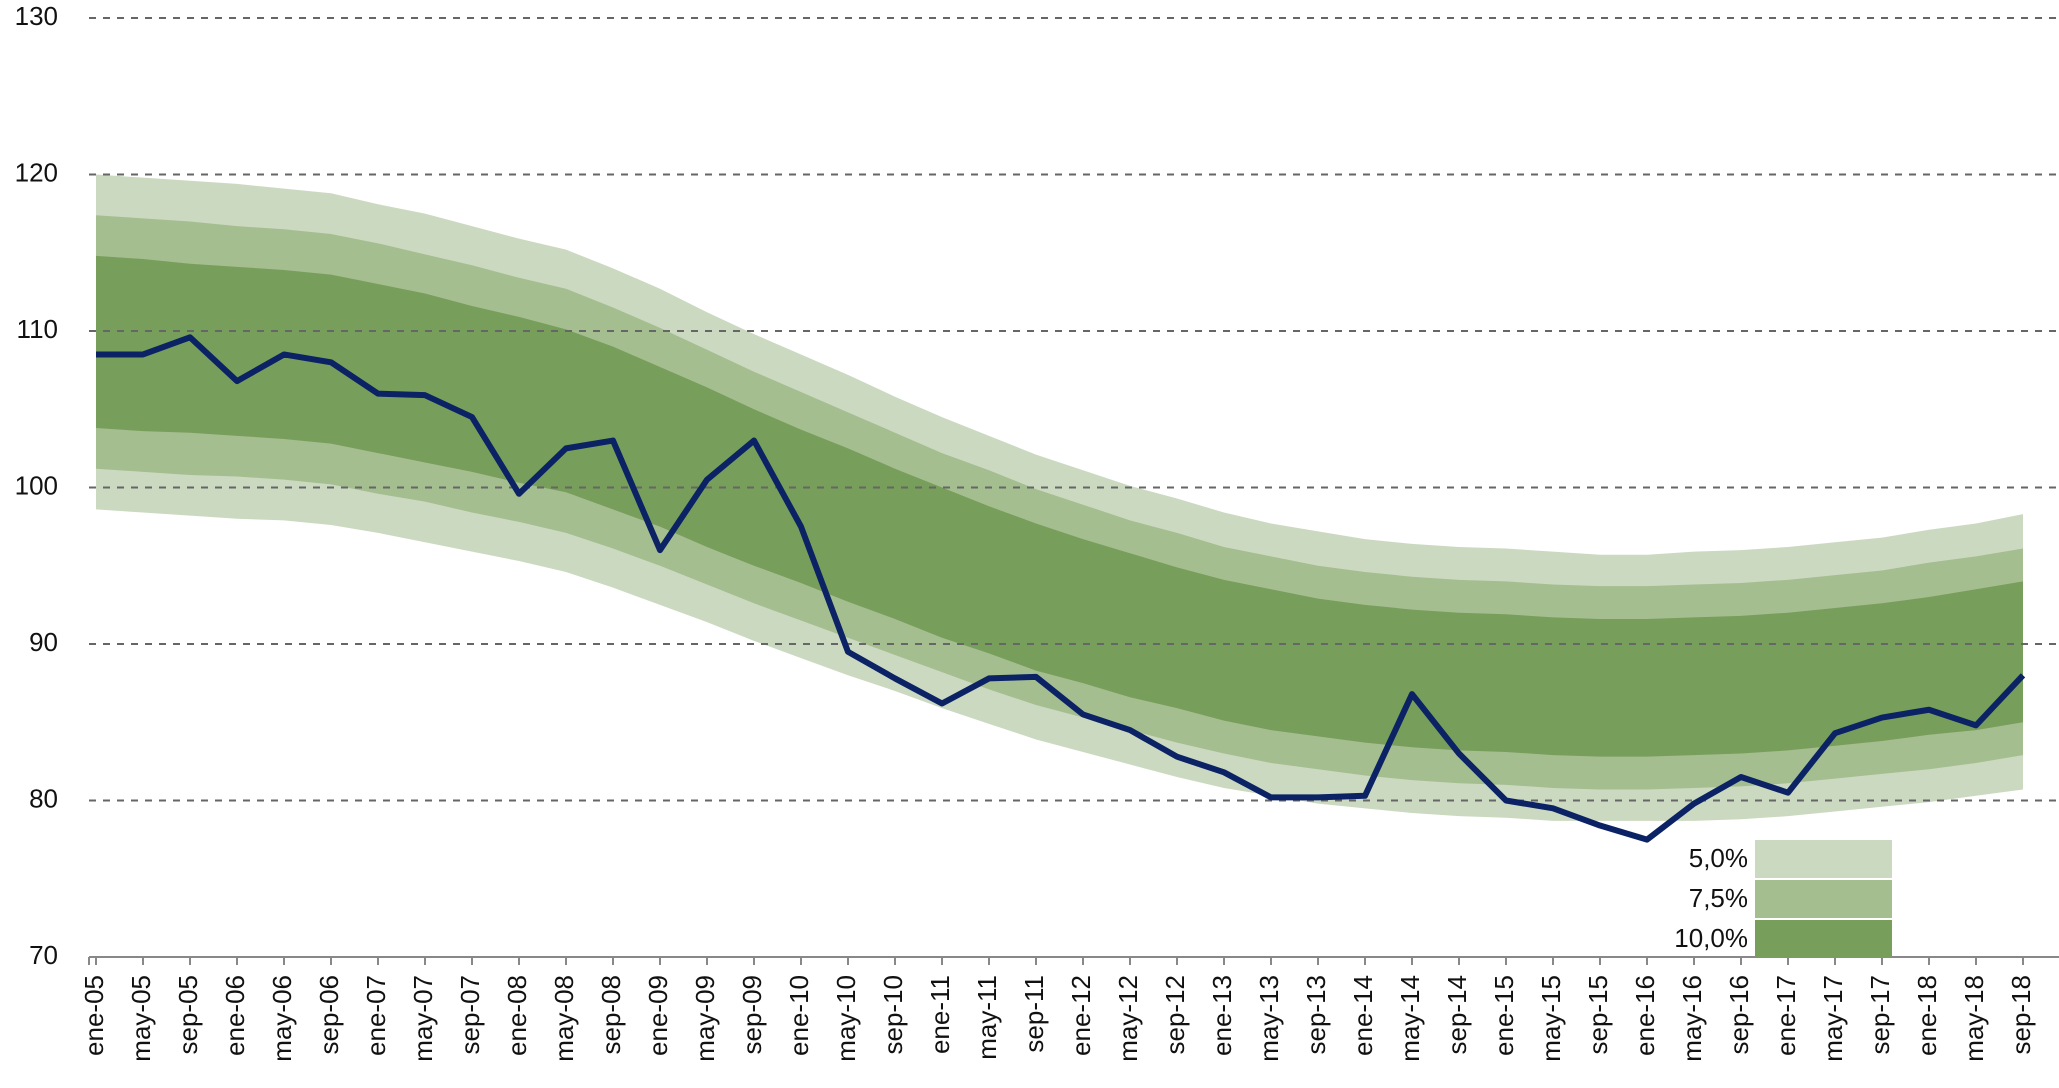 Image resolution: width=2059 pixels, height=1088 pixels. Describe the element at coordinates (1316, 1015) in the screenshot. I see `x-tick-label: sep-13` at that location.